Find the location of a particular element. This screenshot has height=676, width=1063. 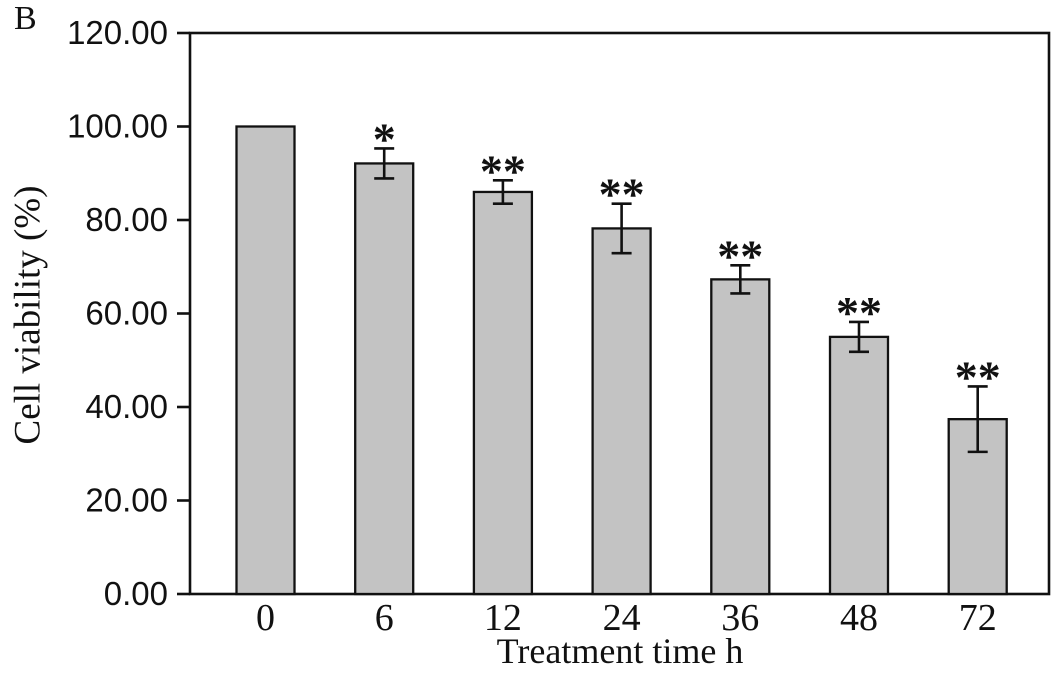

x-tick-label: 36 is located at coordinates (740, 618).